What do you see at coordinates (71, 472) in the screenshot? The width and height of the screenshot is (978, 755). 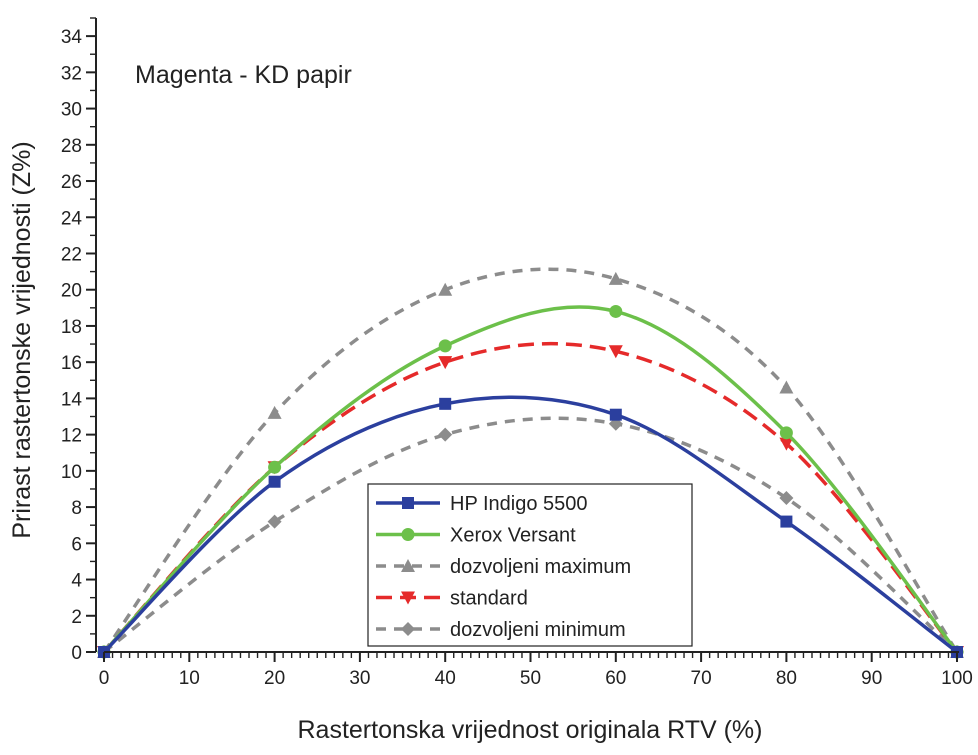 I see `y-tick-label: 10` at bounding box center [71, 472].